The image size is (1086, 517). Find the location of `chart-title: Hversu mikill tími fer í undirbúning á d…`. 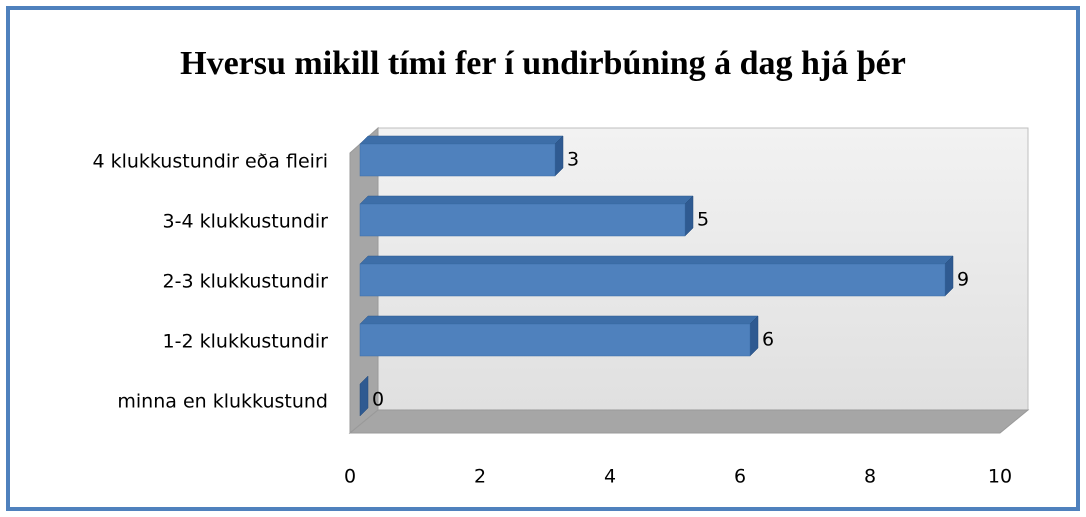

chart-title: Hversu mikill tími fer í undirbúning á d… is located at coordinates (543, 63).